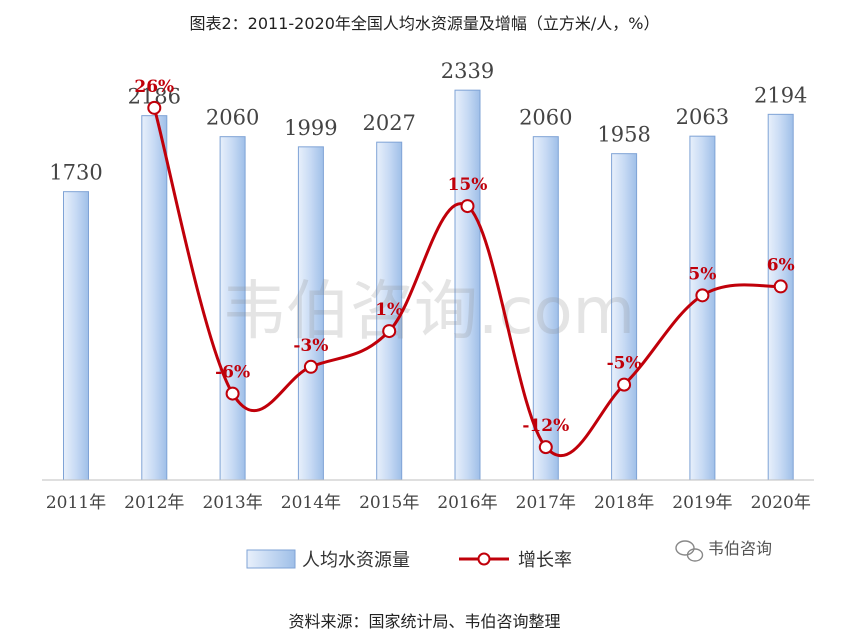 This screenshot has height=643, width=849. What do you see at coordinates (740, 548) in the screenshot?
I see `brand-name: 韦伯咨询` at bounding box center [740, 548].